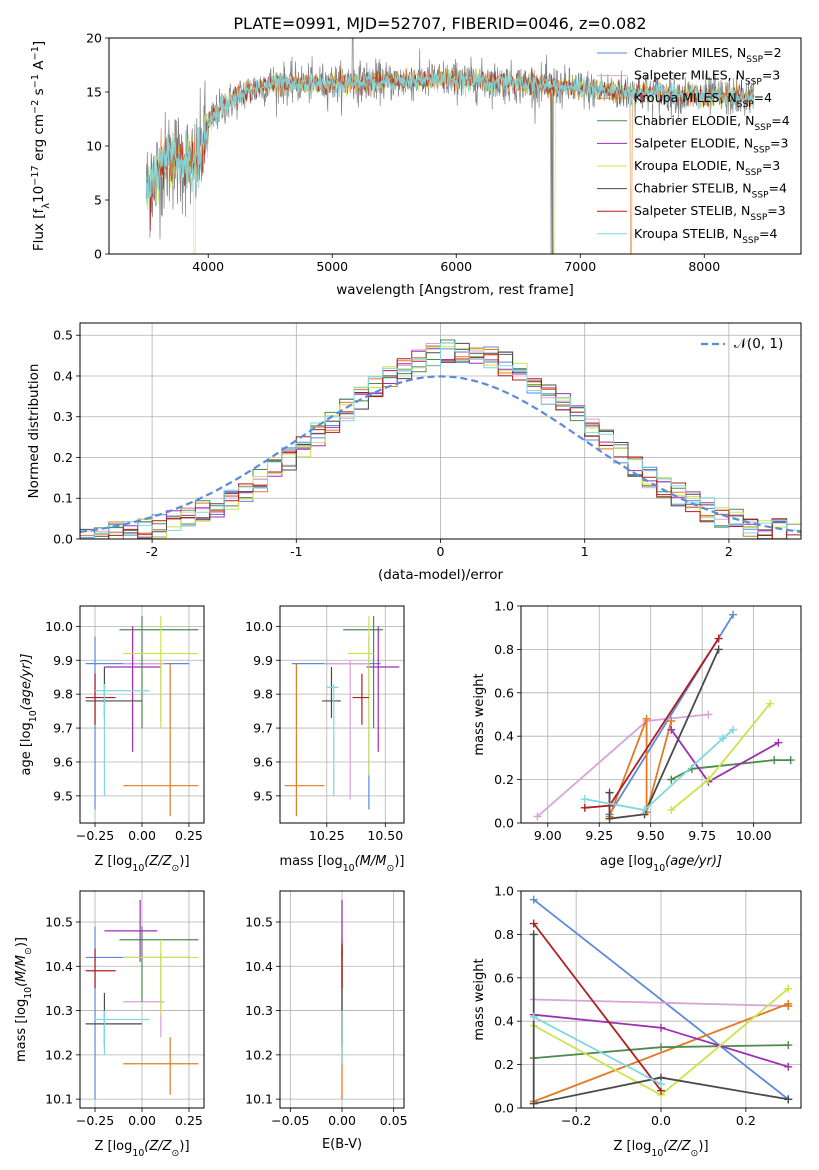 This screenshot has width=819, height=1170. I want to click on y-tick-label: 9.9, so click(263, 660).